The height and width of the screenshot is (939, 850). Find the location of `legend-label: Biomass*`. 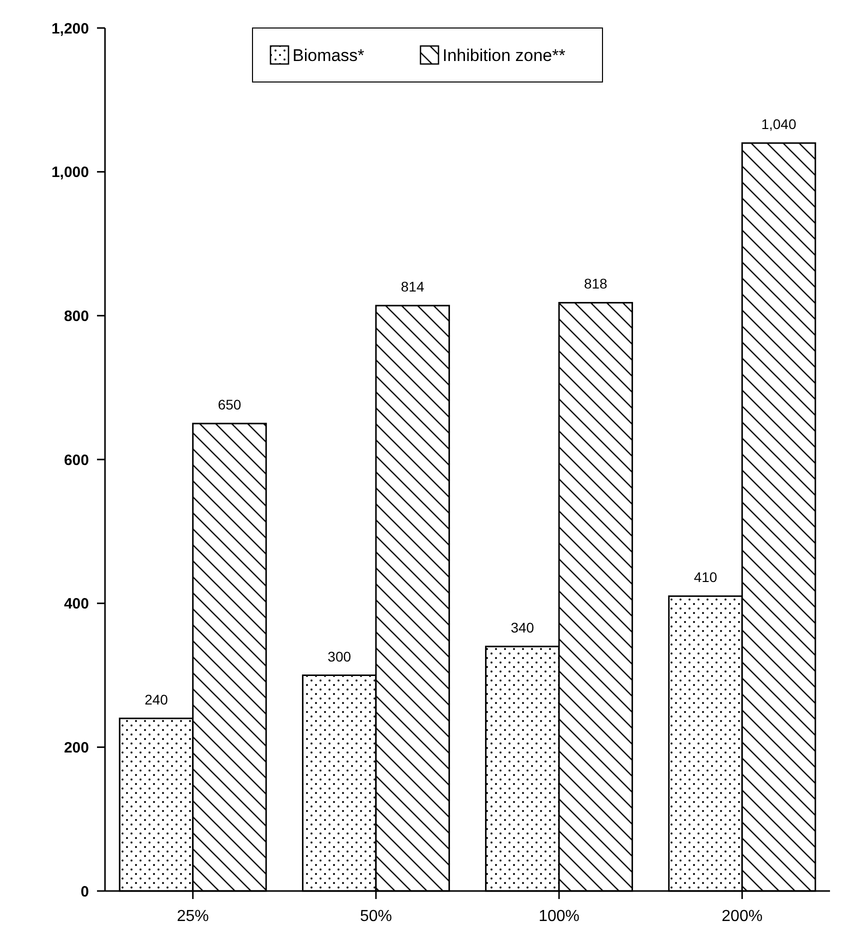

legend-label: Biomass* is located at coordinates (328, 55).